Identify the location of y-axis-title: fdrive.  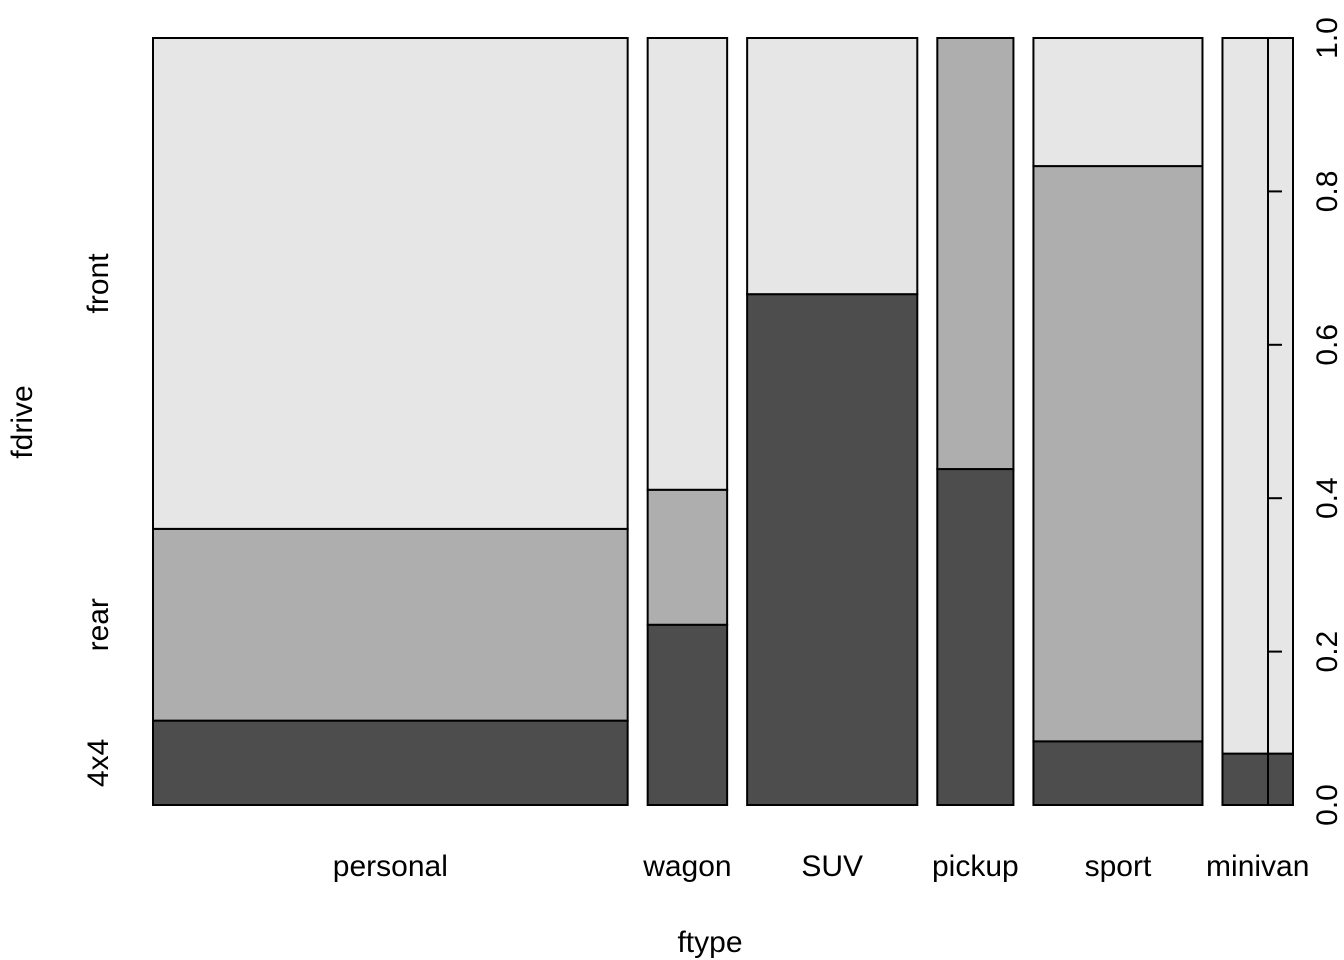
(22, 421).